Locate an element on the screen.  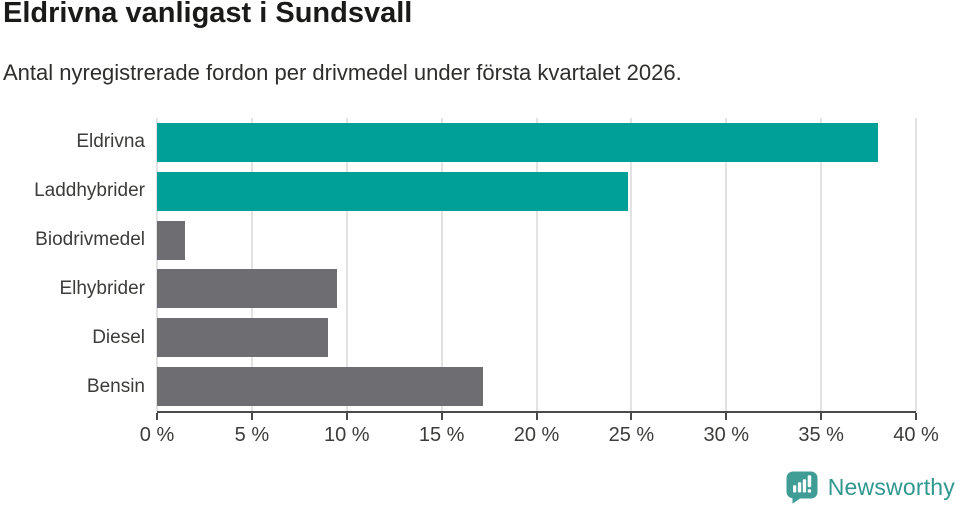
bar-biodrivmedel is located at coordinates (171, 240).